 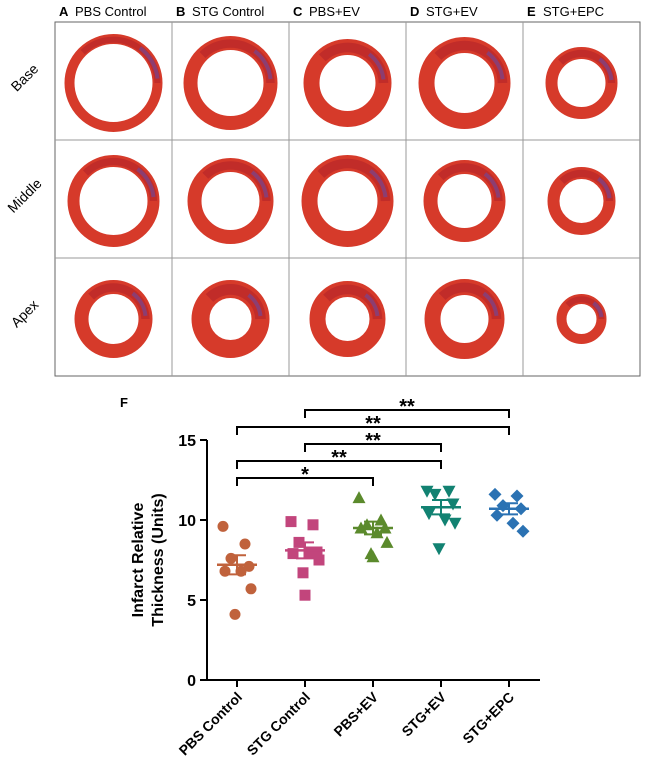 I want to click on y-tick-label: 10, so click(x=187, y=521).